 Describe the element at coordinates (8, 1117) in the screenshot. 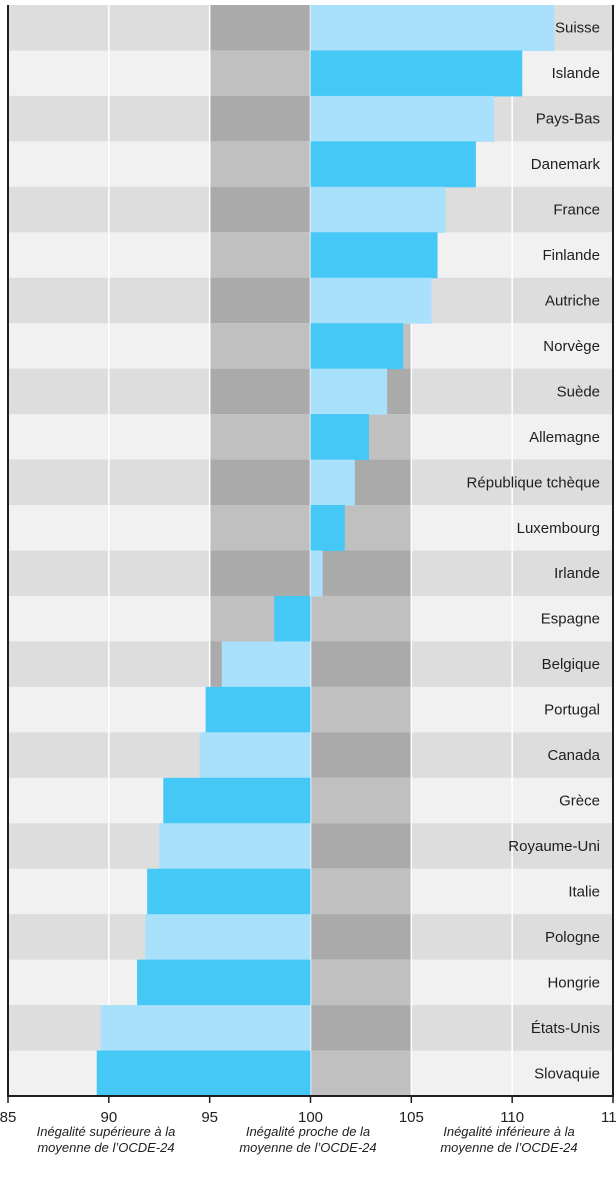

I see `x-tick-label: 85` at that location.